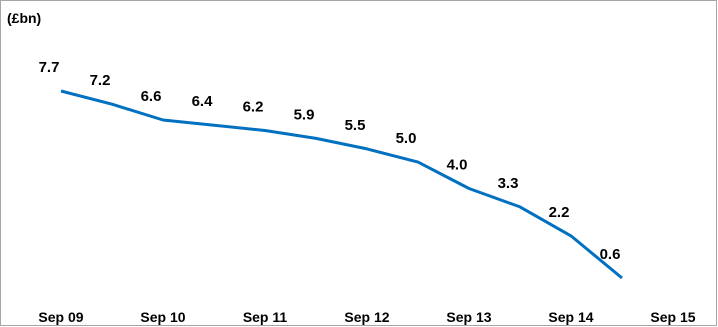 The height and width of the screenshot is (327, 718). I want to click on x-tick-label: Sep 15, so click(672, 317).